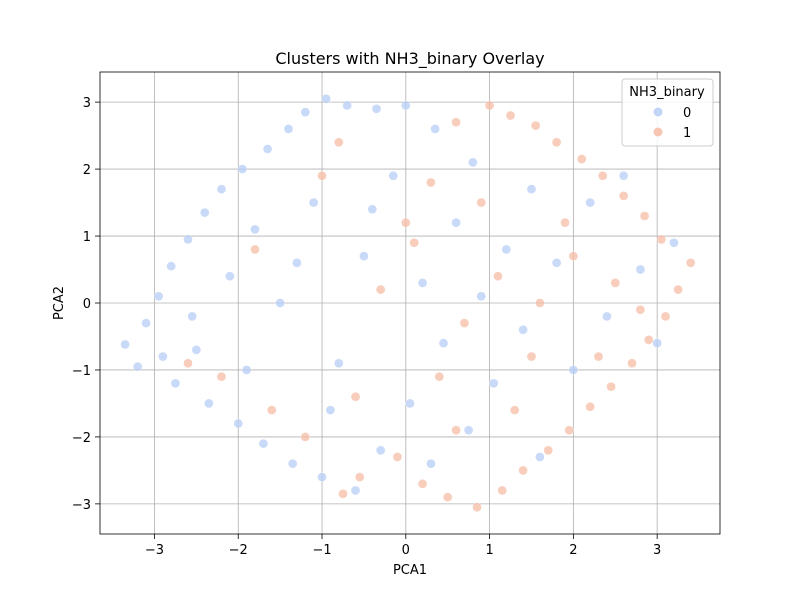 The height and width of the screenshot is (604, 800). Describe the element at coordinates (321, 550) in the screenshot. I see `x-tick-label: −1` at that location.